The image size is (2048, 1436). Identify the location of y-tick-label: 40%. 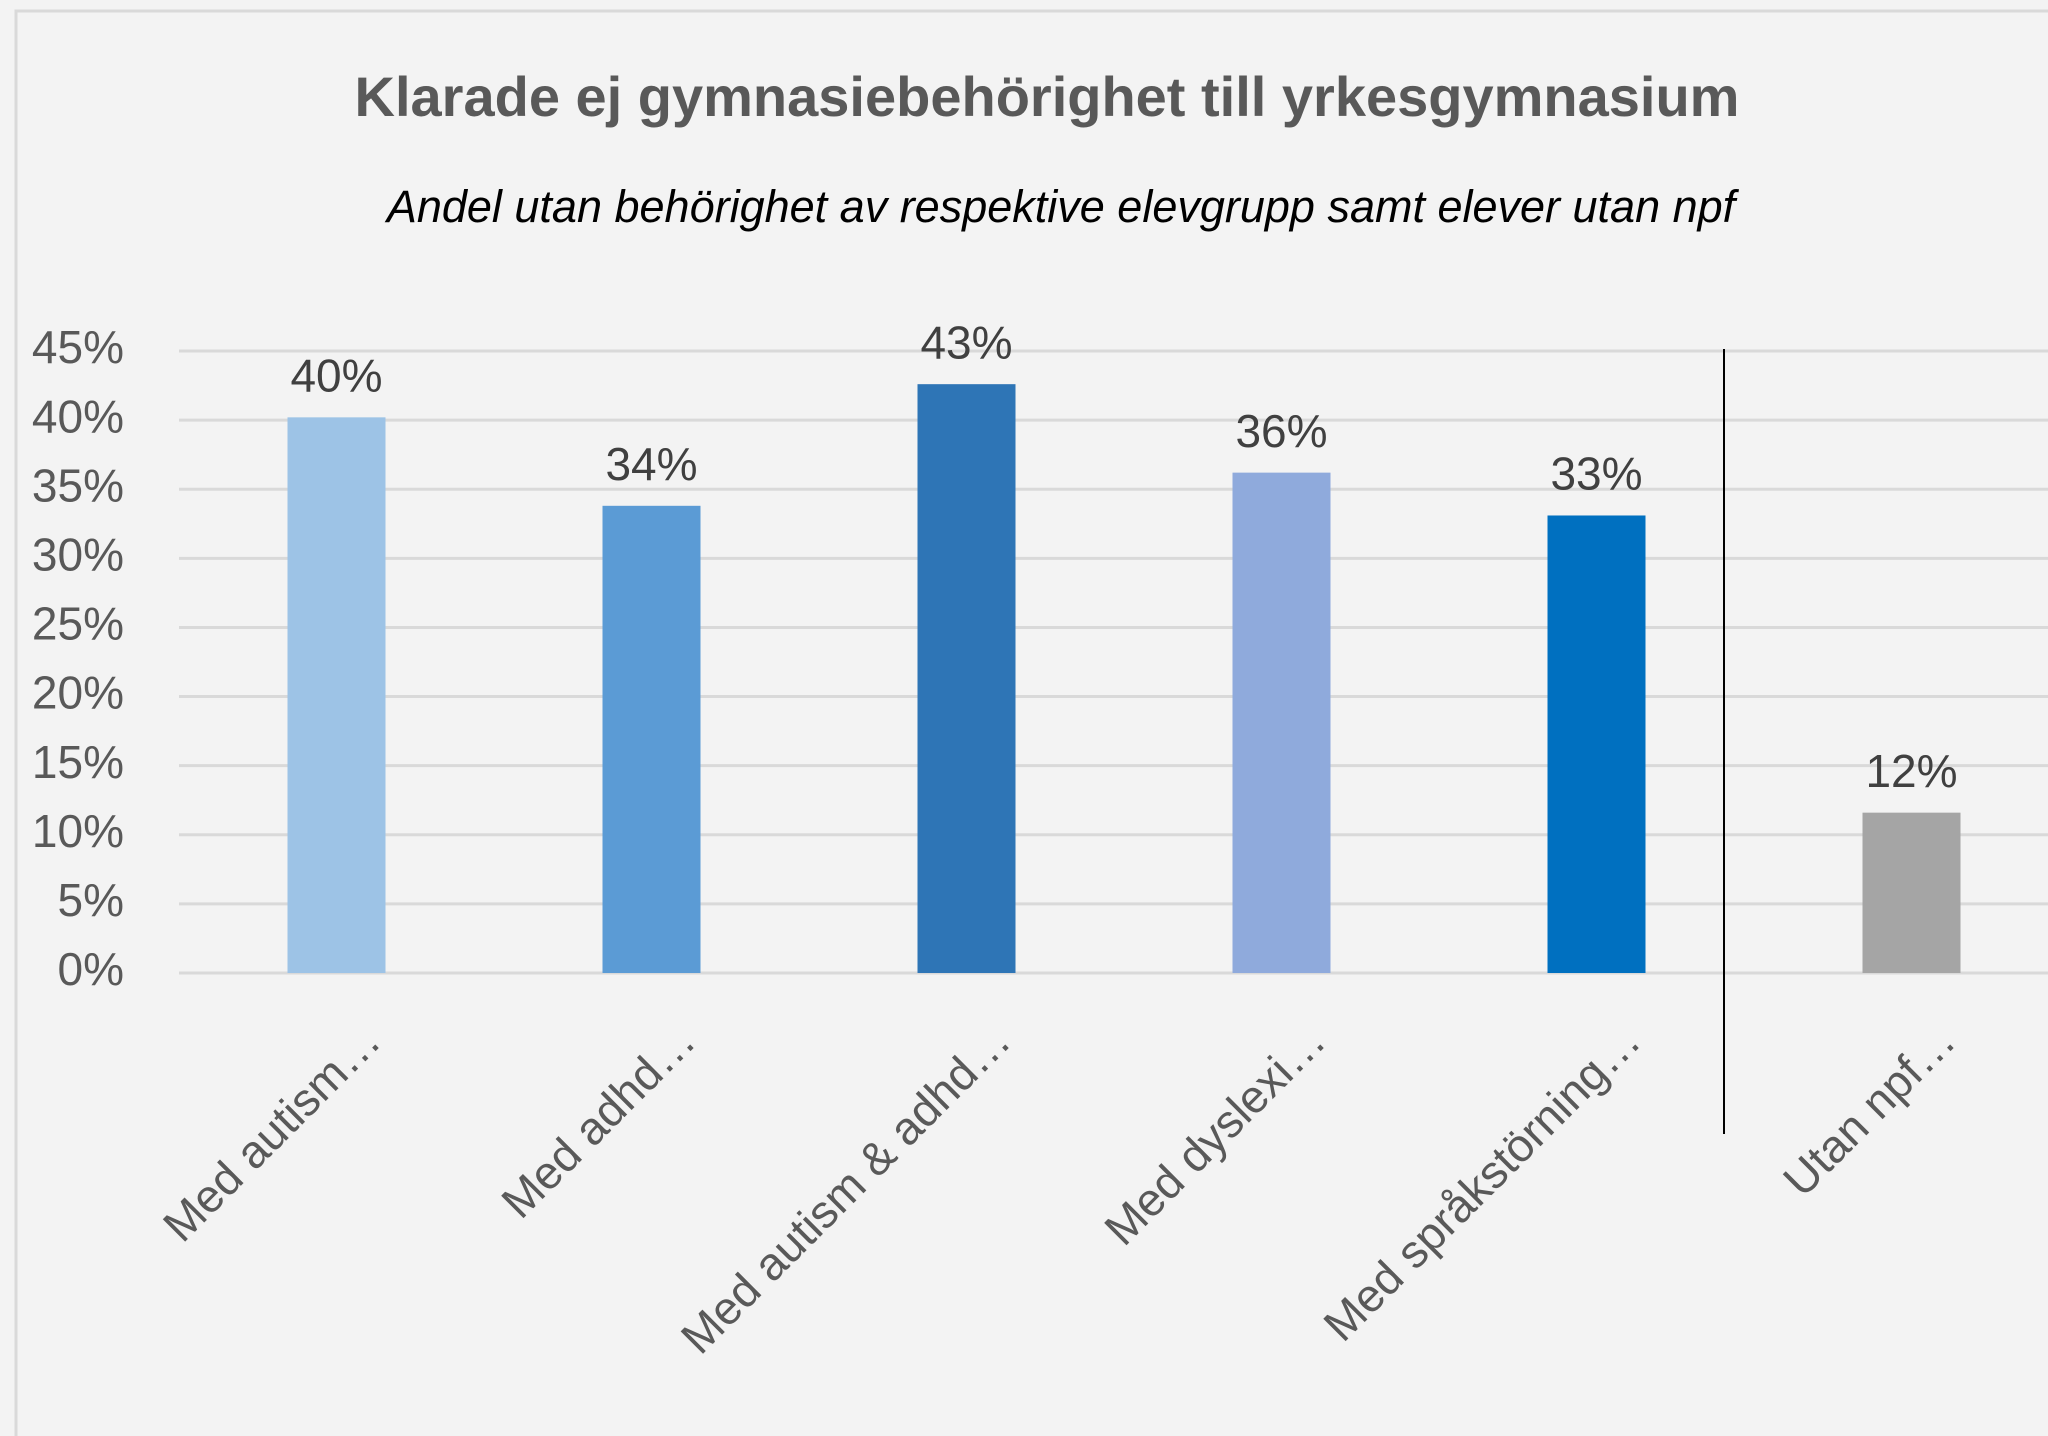
(78, 416).